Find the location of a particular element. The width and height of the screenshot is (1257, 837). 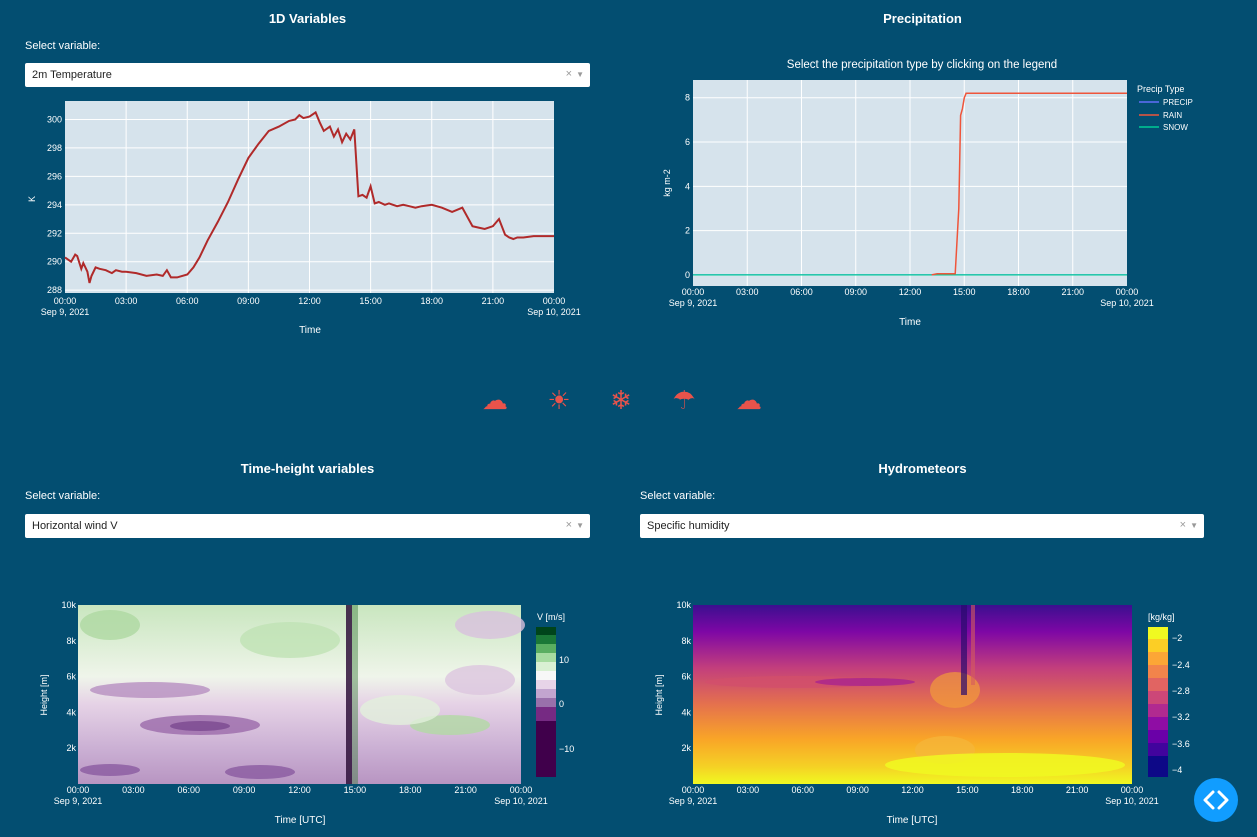

code-toggle-button is located at coordinates (1216, 800).